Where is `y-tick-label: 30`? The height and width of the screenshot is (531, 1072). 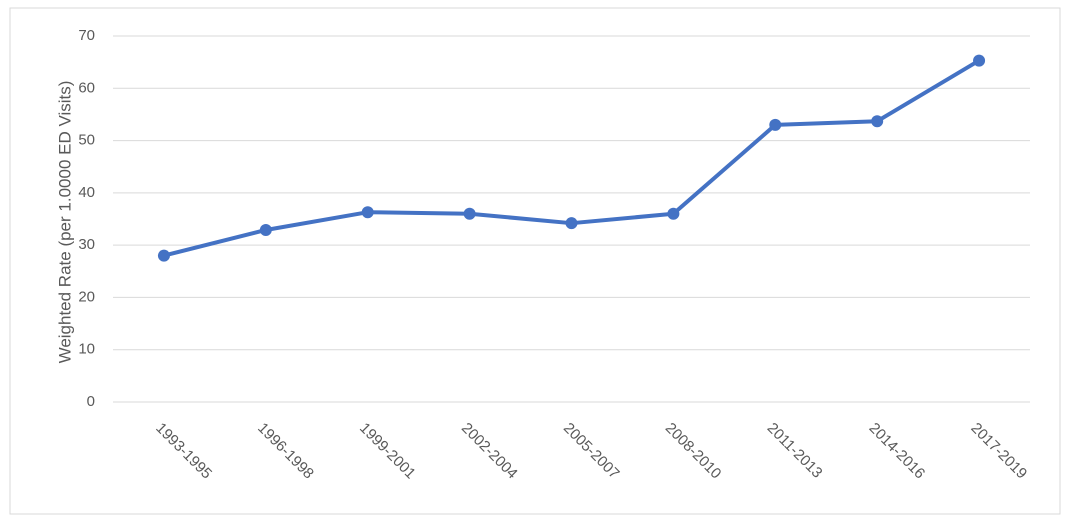 y-tick-label: 30 is located at coordinates (86, 244).